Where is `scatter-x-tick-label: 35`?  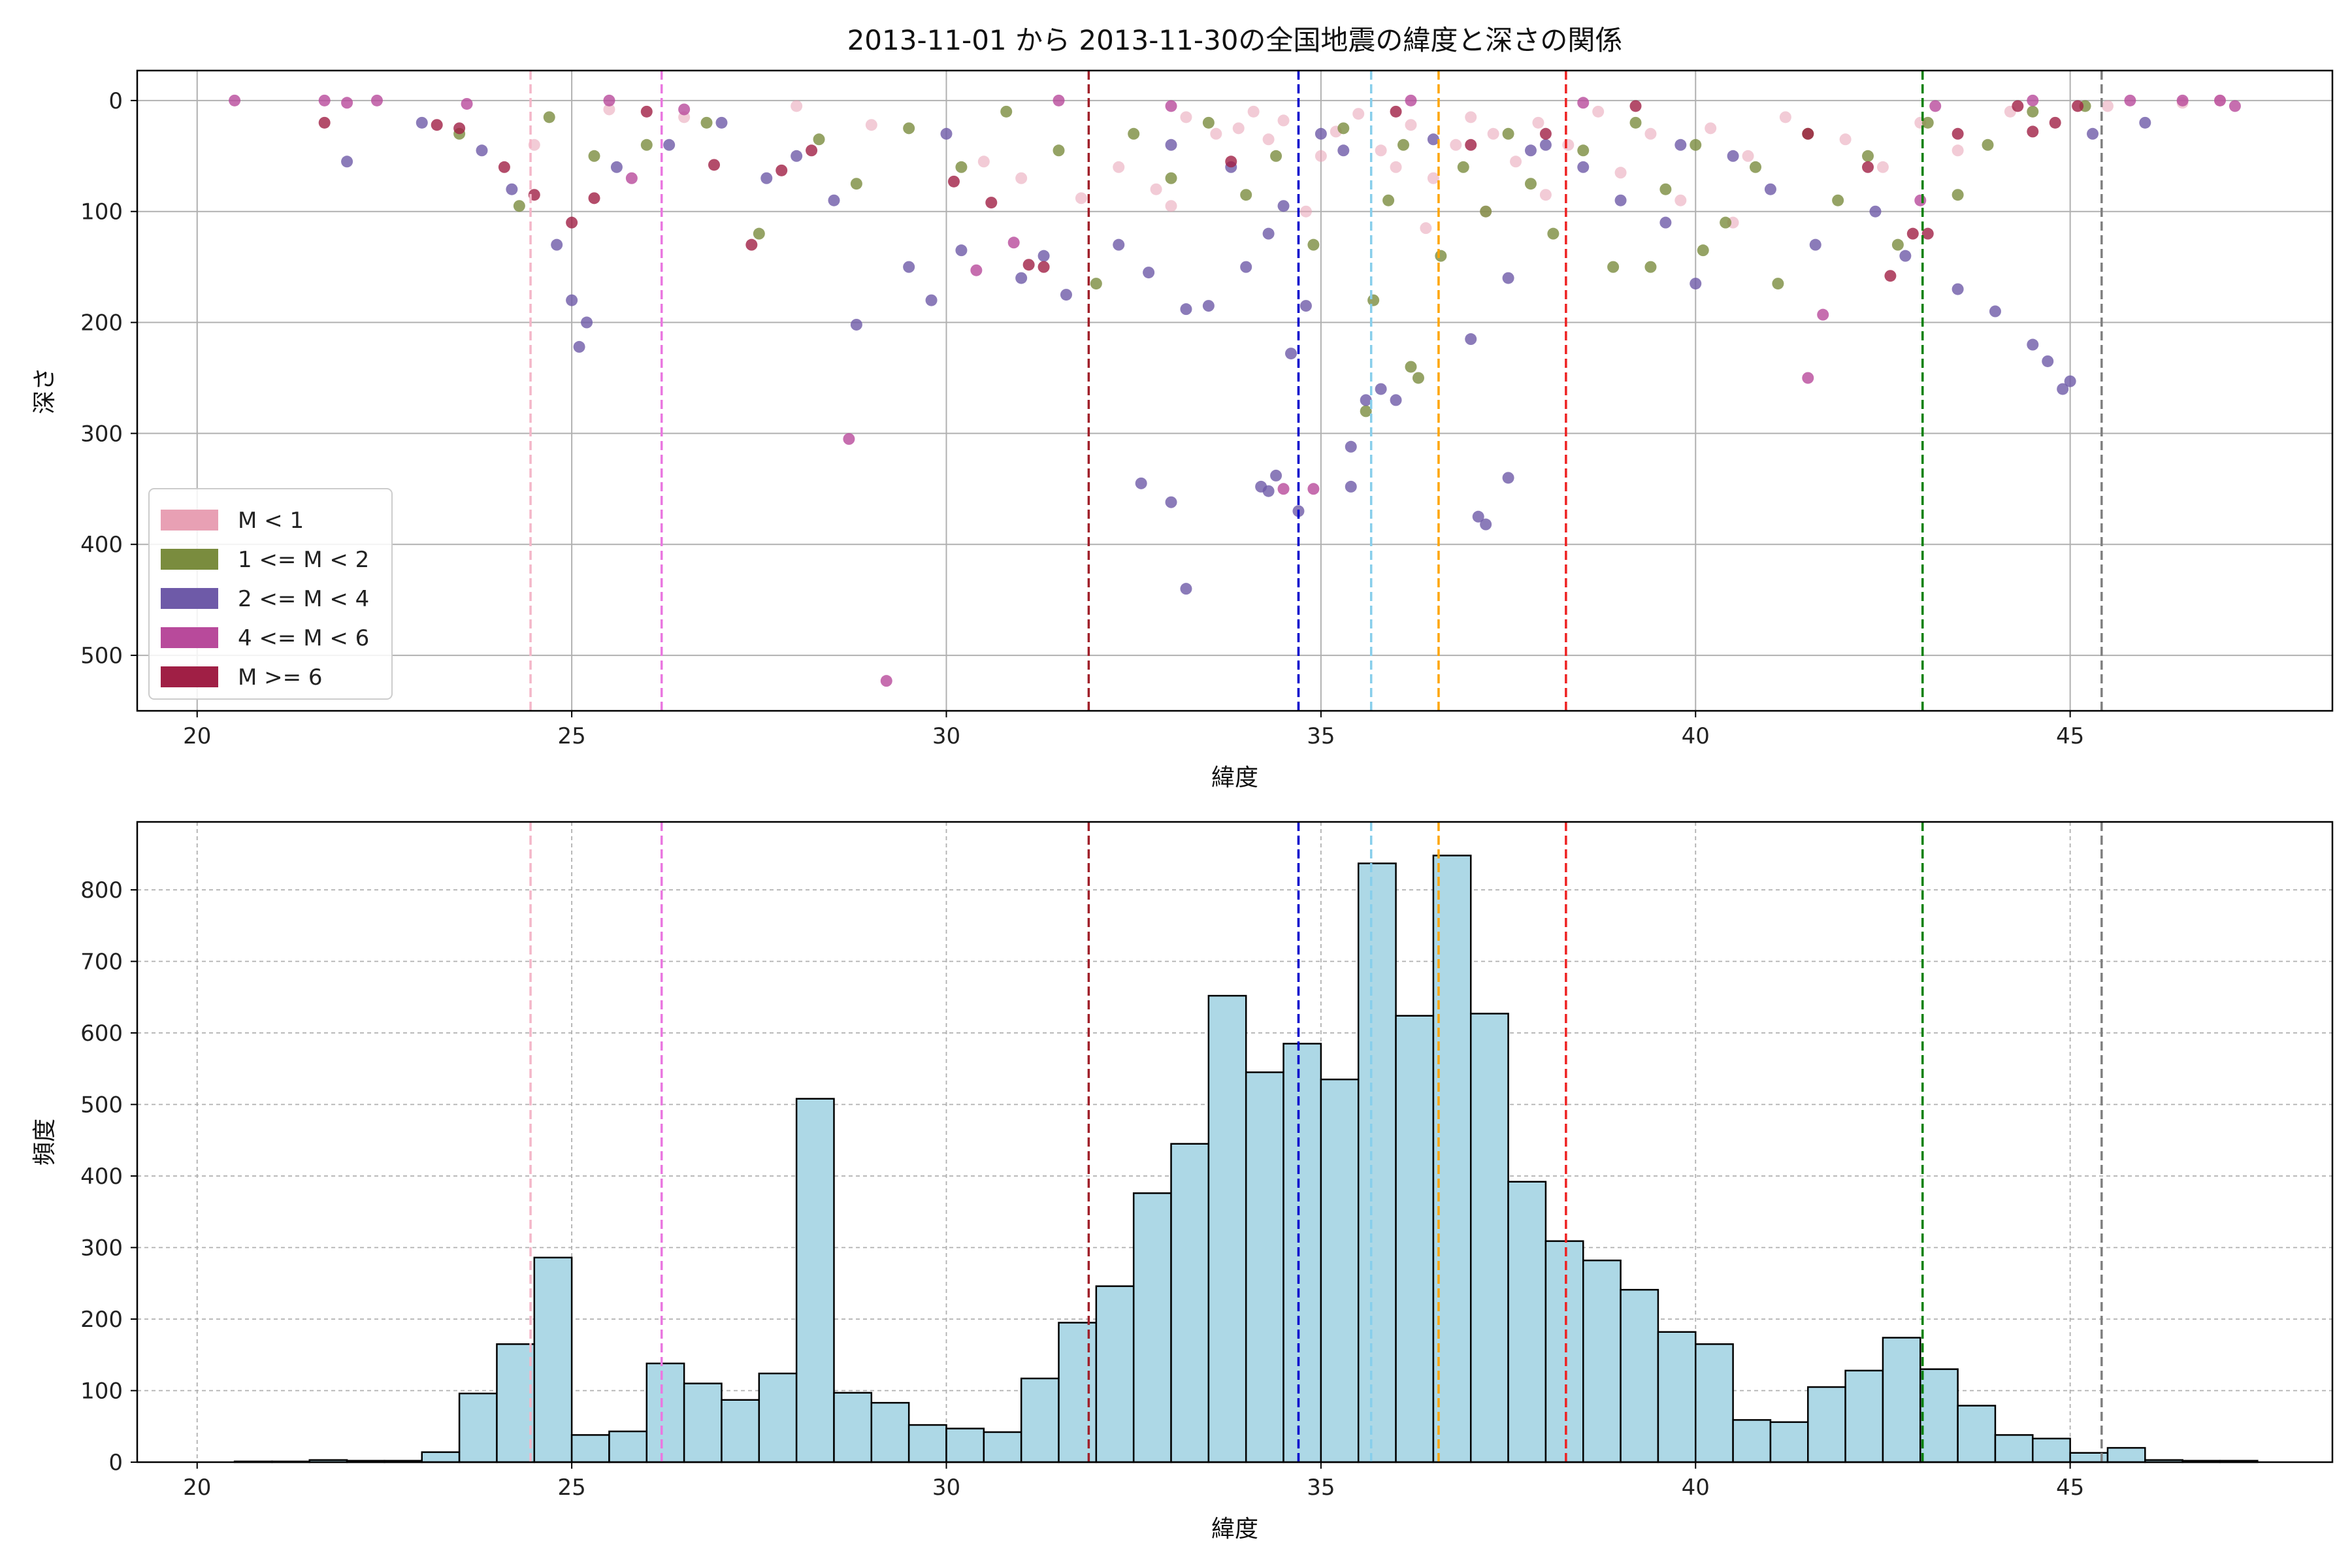
scatter-x-tick-label: 35 is located at coordinates (1321, 736).